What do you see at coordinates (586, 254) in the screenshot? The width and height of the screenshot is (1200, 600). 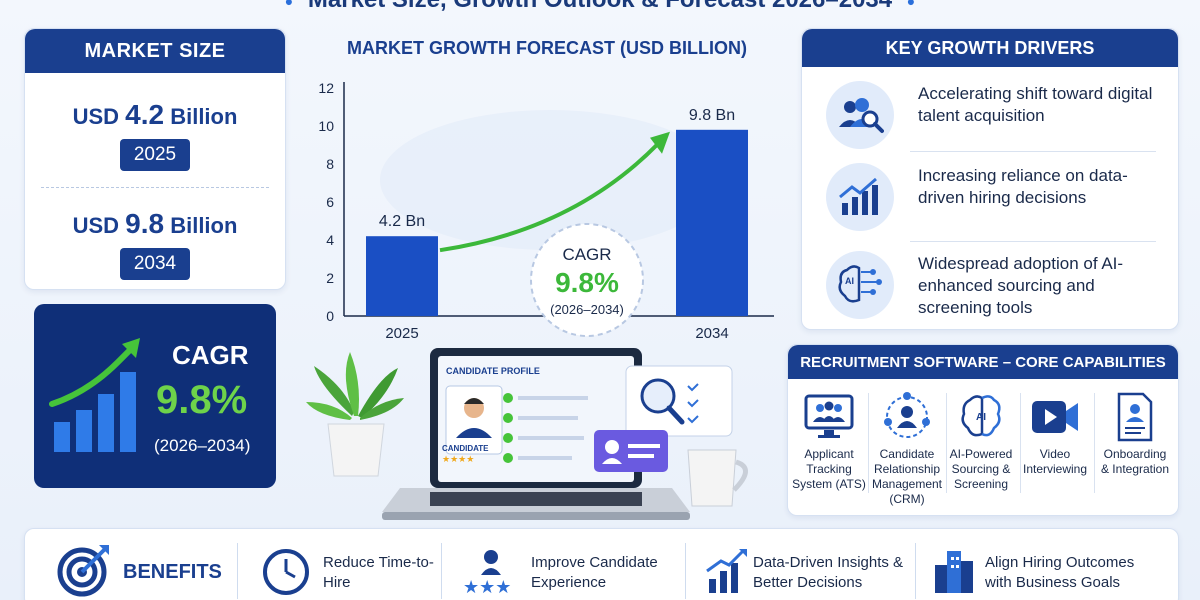 I see `cagr-annotation-label: CAGR` at bounding box center [586, 254].